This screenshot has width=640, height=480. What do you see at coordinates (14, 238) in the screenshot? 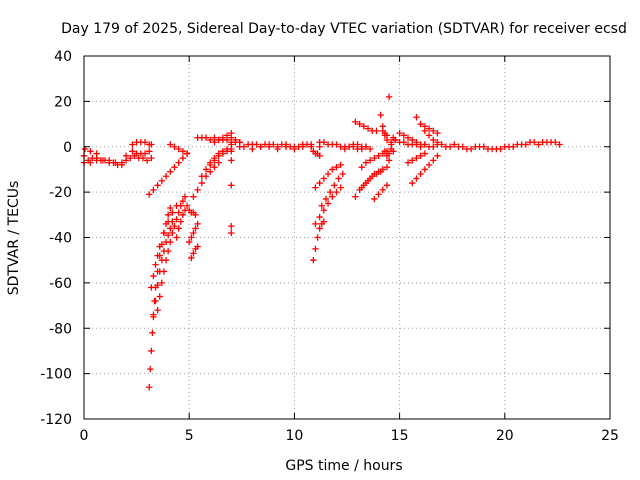
I see `y-axis-label: SDTVAR / TECUs` at bounding box center [14, 238].